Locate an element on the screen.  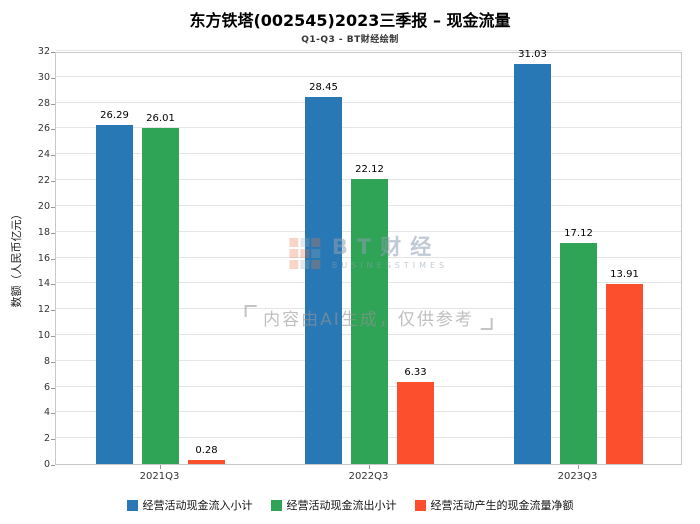
y-tick-label: 16 is located at coordinates (43, 258).